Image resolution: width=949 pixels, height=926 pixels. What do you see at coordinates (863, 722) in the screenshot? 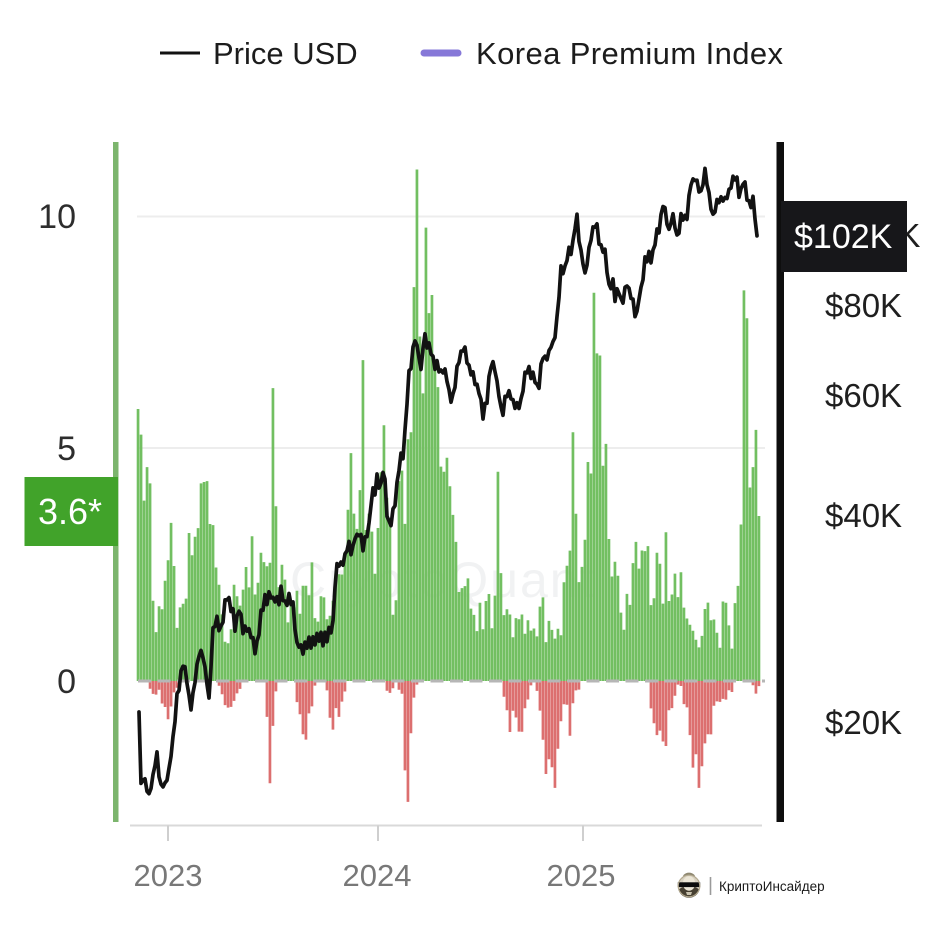
I see `svg-text: $20K` at bounding box center [863, 722].